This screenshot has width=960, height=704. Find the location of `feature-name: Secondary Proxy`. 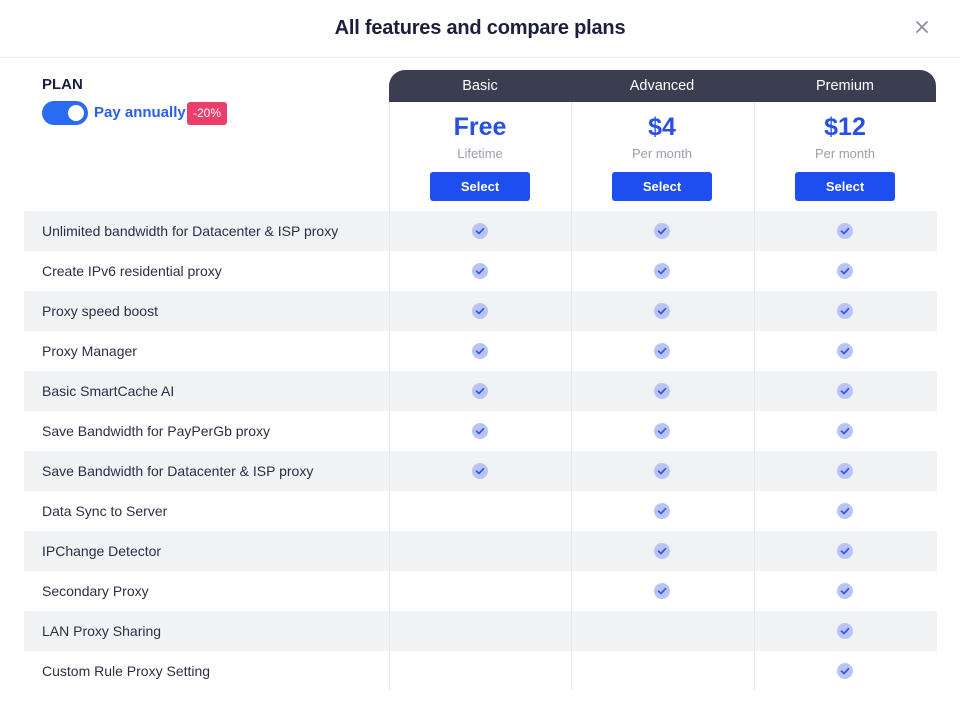

feature-name: Secondary Proxy is located at coordinates (95, 591).